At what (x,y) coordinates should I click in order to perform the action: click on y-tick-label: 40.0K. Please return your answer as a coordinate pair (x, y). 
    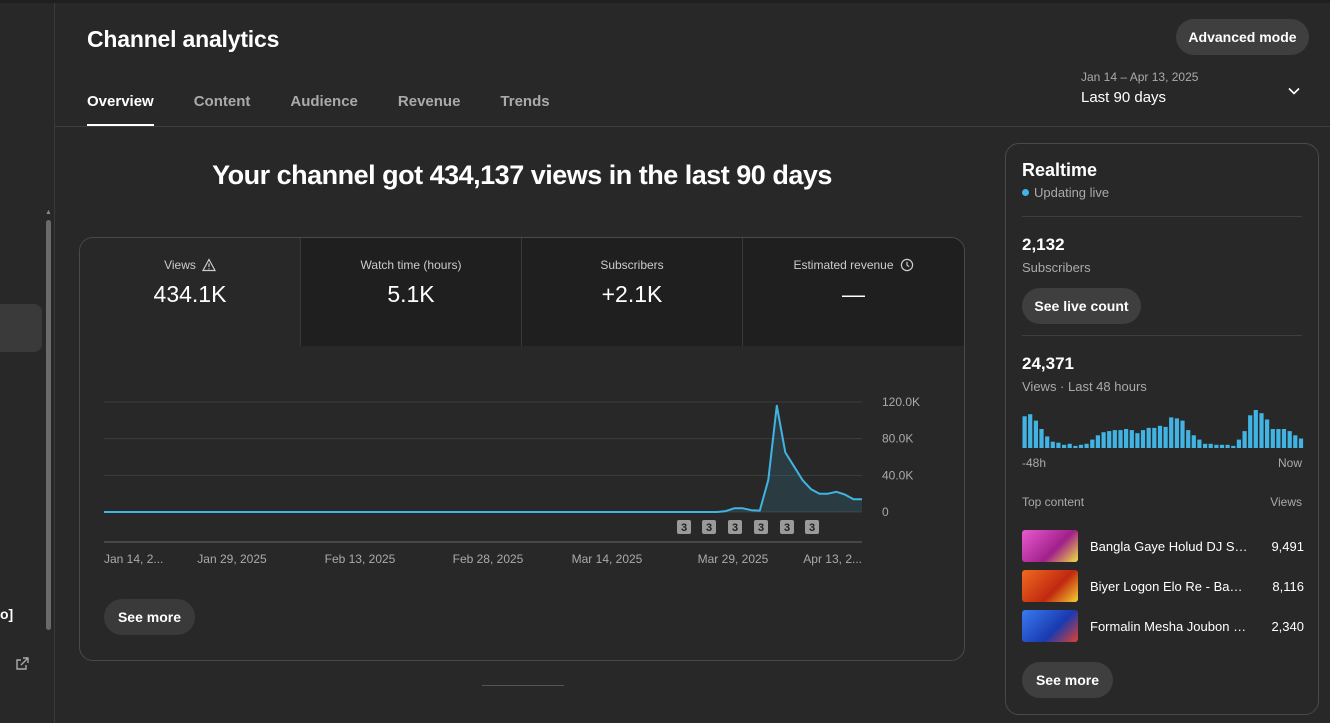
    Looking at the image, I should click on (897, 475).